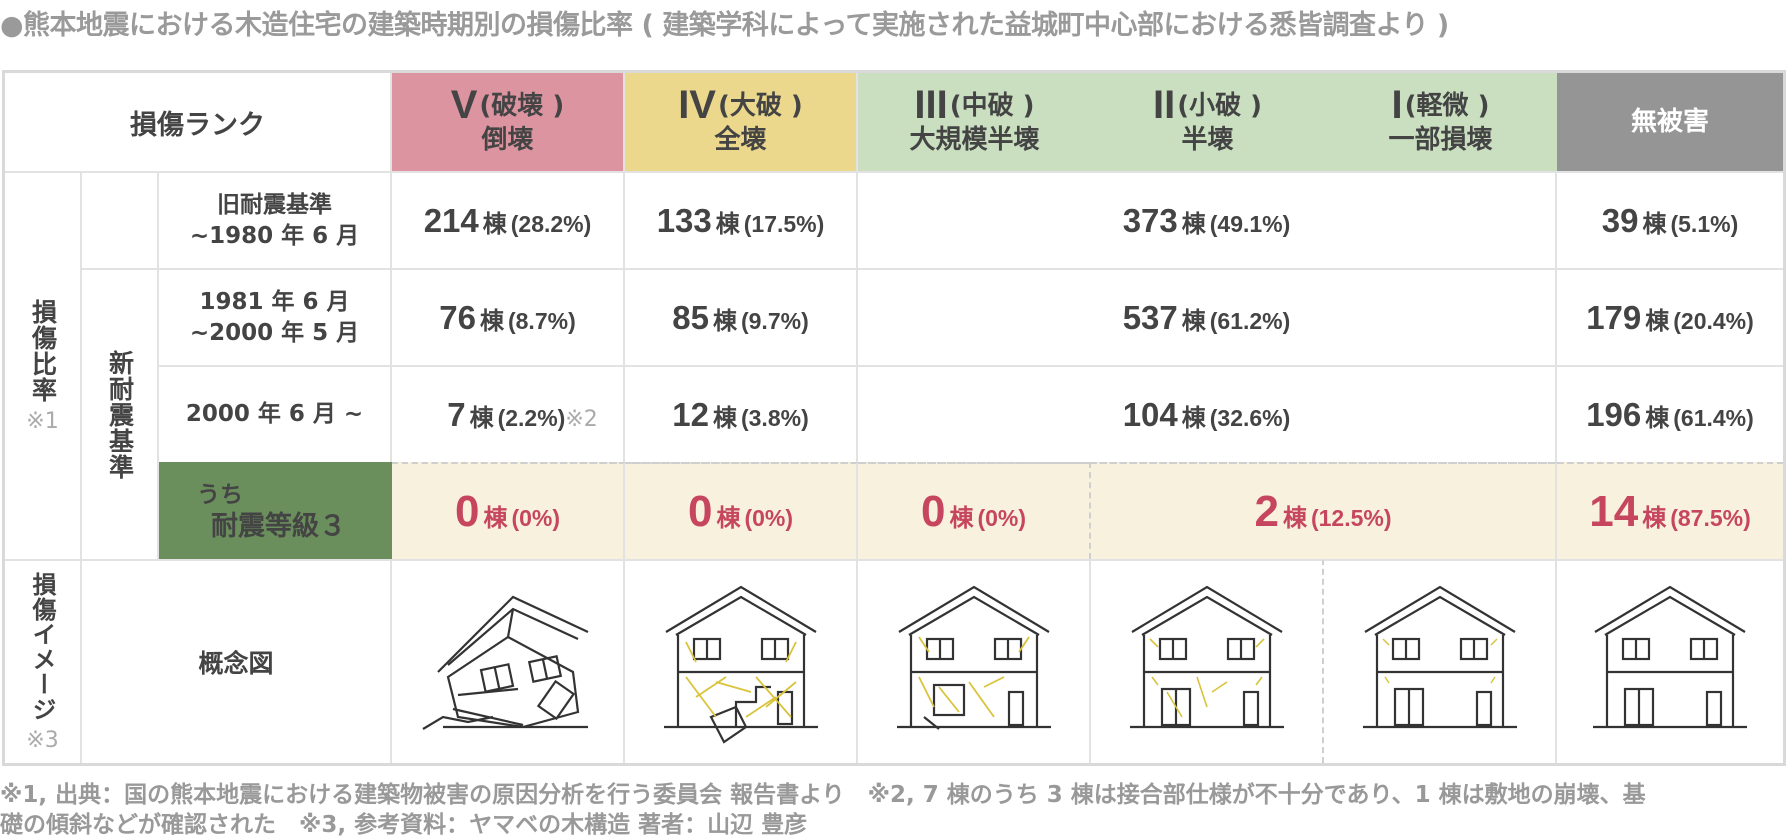 Image resolution: width=1792 pixels, height=840 pixels. I want to click on rank-v-header: V(破壊 ) 倒壊, so click(508, 122).